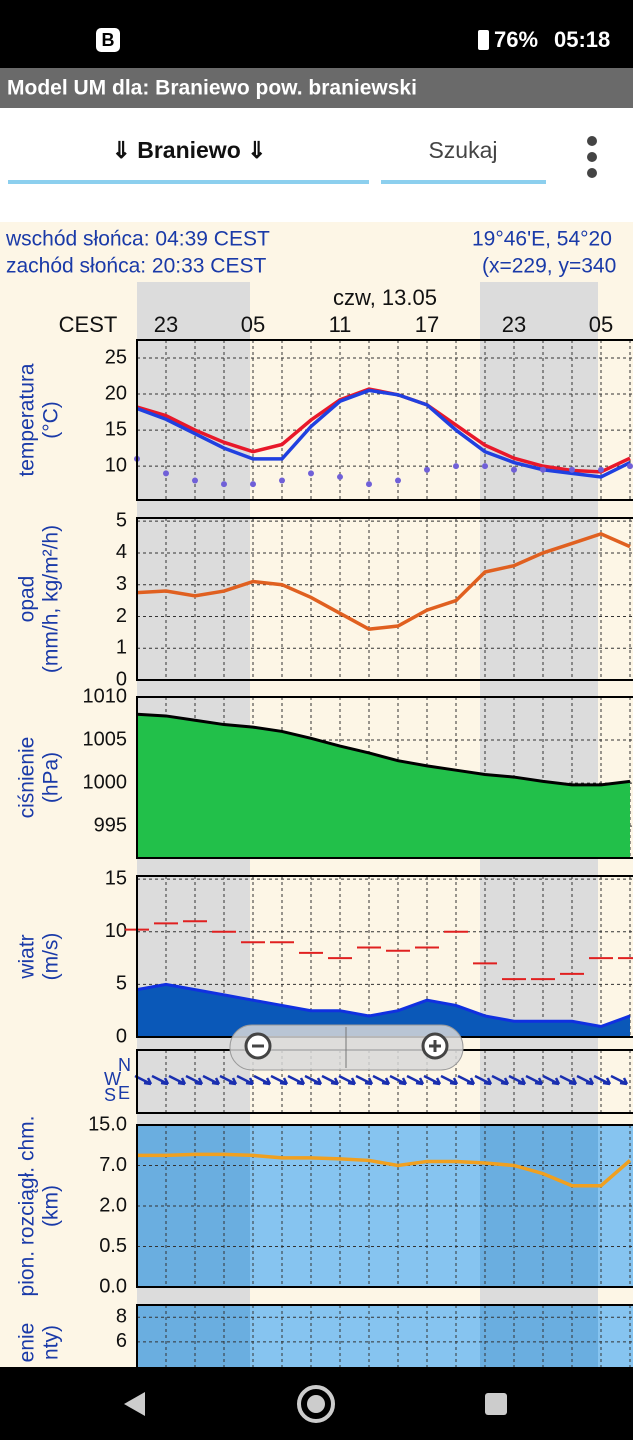  Describe the element at coordinates (27, 1206) in the screenshot. I see `panel-label: pion. rozciągł. chm.` at that location.